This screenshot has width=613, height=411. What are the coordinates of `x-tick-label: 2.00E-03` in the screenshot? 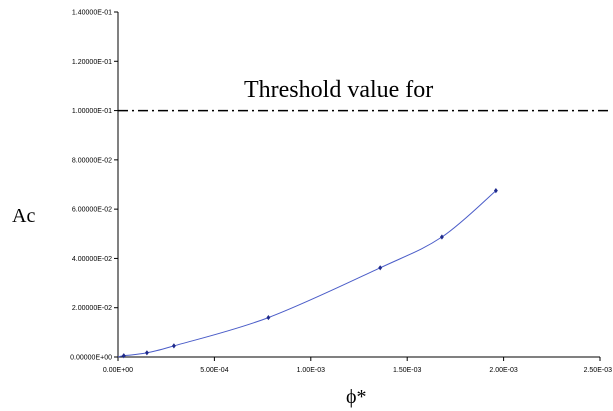 It's located at (503, 370).